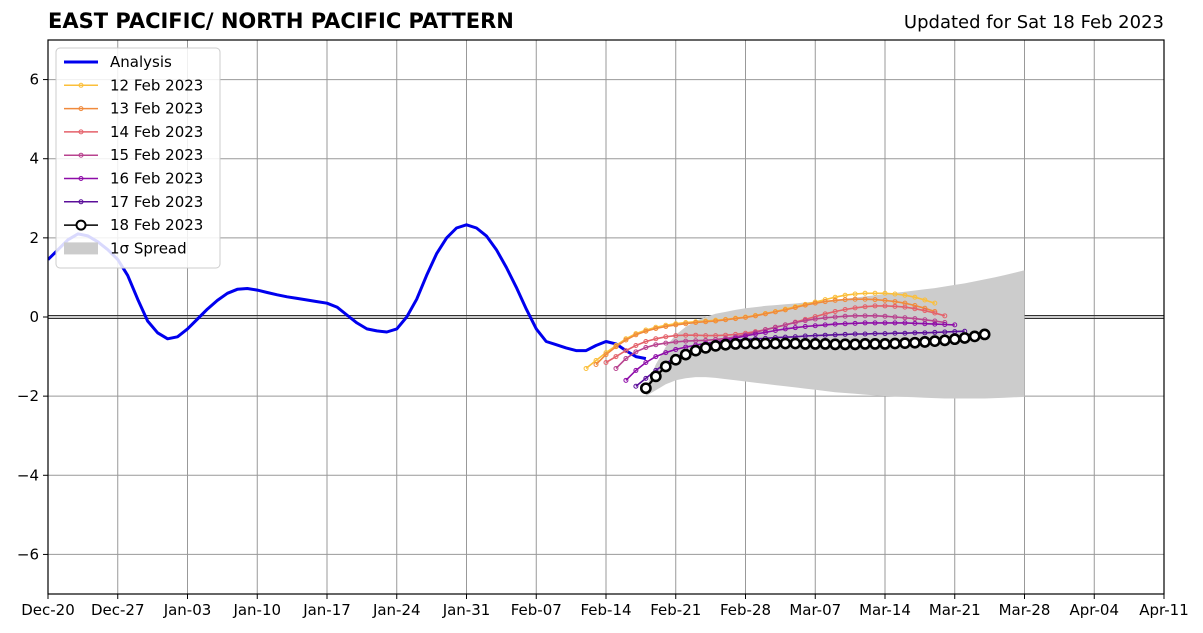  I want to click on legend-label: 17 Feb 2023, so click(156, 202).